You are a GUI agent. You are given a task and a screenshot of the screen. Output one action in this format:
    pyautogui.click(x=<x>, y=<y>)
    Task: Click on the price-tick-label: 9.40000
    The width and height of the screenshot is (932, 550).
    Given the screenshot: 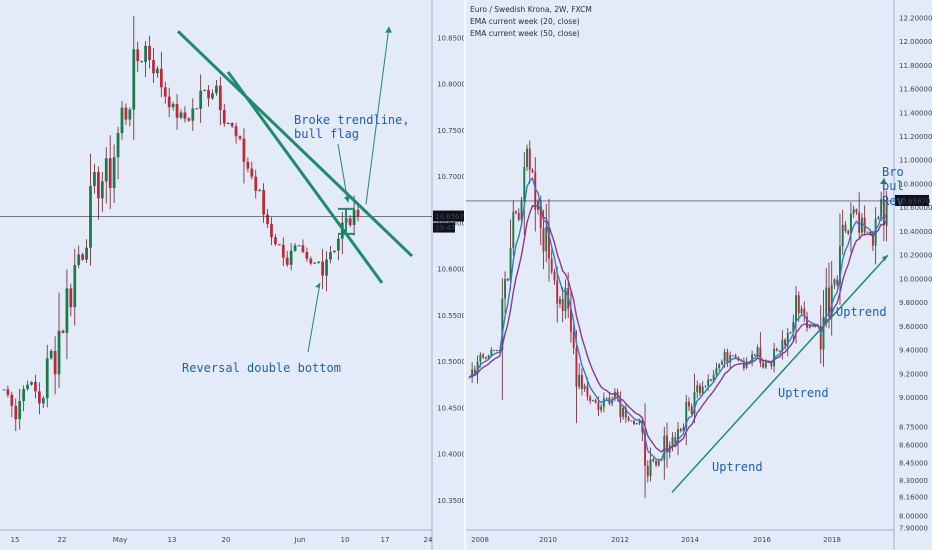 What is the action you would take?
    pyautogui.click(x=913, y=351)
    